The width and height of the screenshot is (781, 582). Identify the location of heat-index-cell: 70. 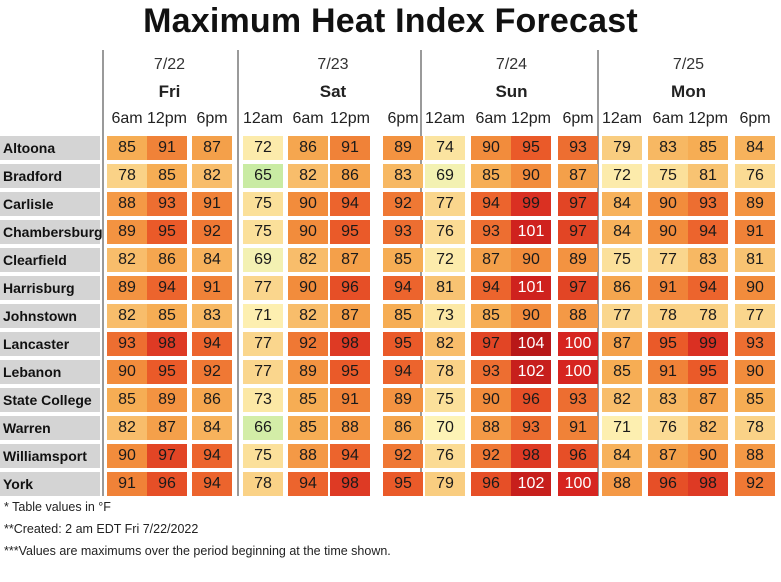
(445, 428).